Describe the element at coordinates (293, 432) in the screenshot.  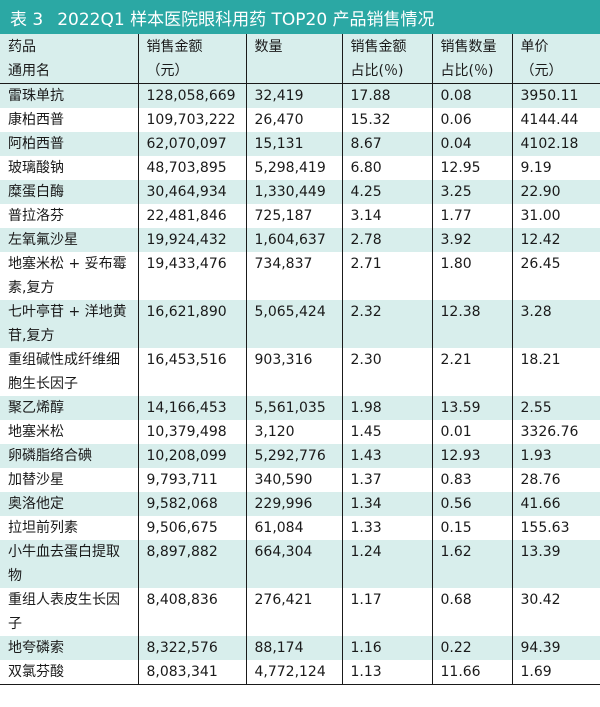
I see `value-cell: 3,120` at that location.